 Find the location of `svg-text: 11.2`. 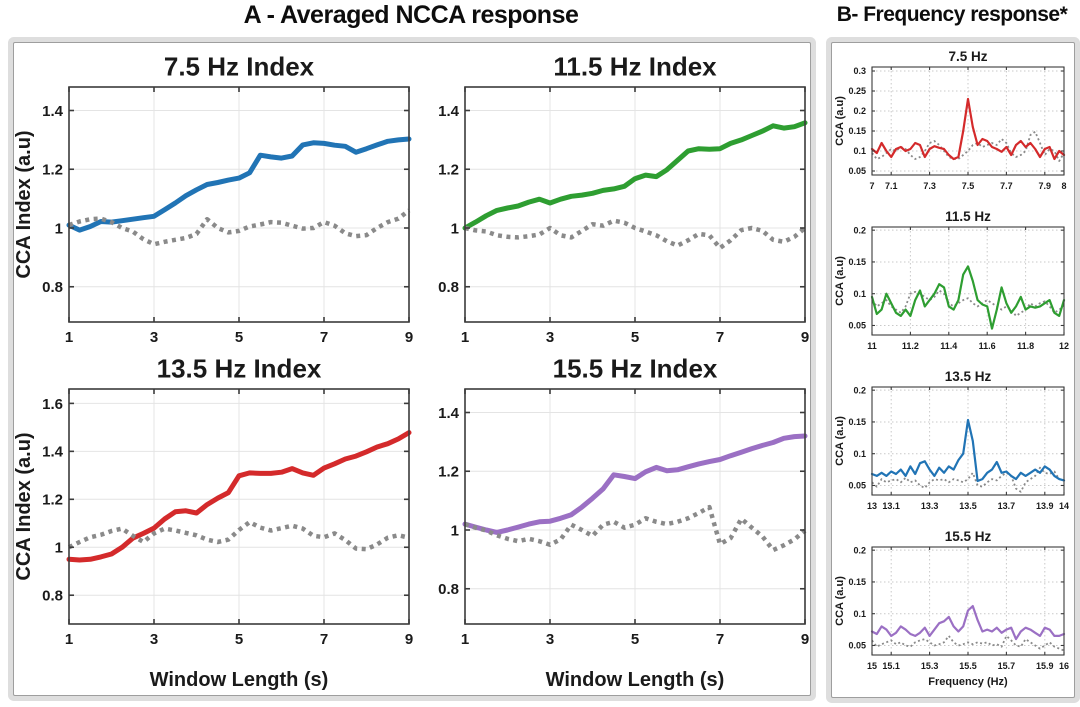

svg-text: 11.2 is located at coordinates (910, 346).